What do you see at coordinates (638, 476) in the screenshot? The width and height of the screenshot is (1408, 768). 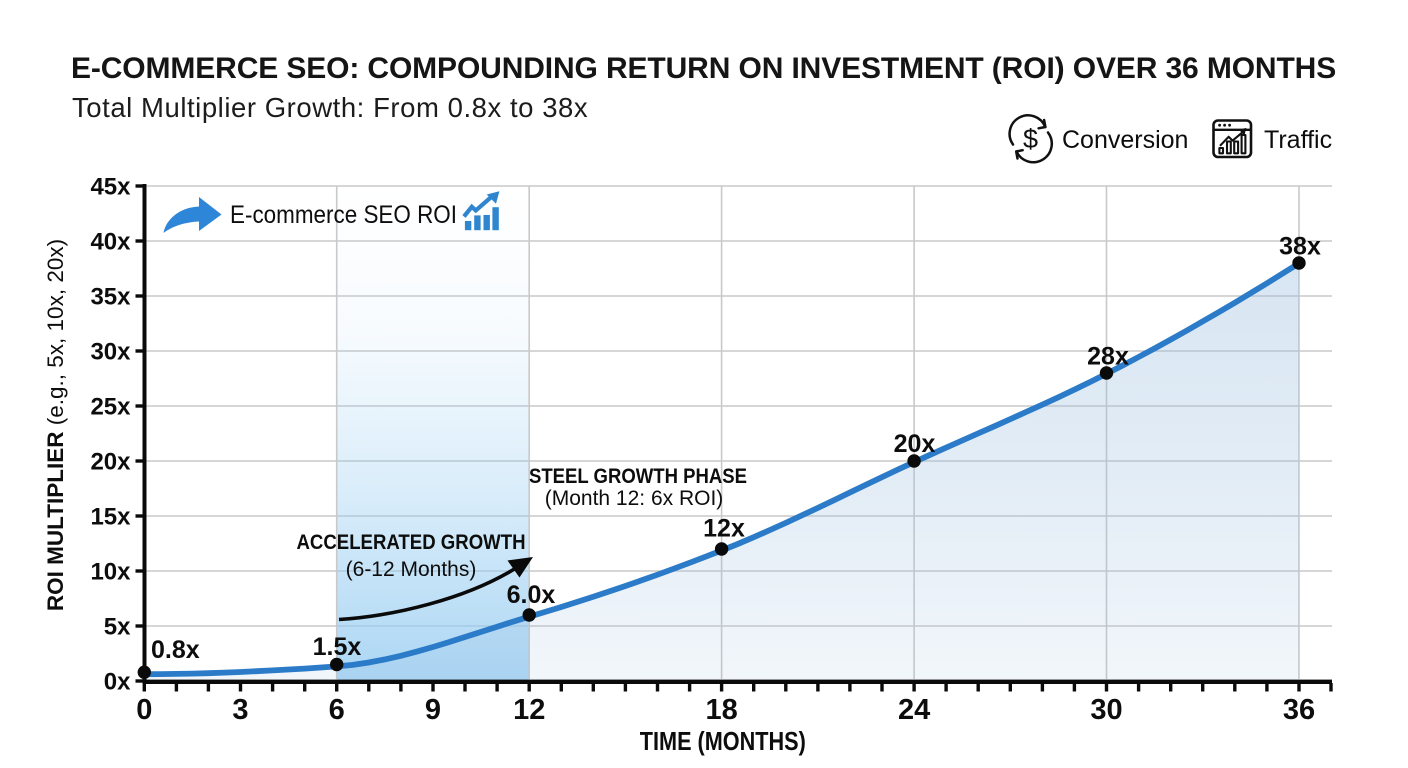 I see `svg-text: STEEL GROWTH PHASE` at bounding box center [638, 476].